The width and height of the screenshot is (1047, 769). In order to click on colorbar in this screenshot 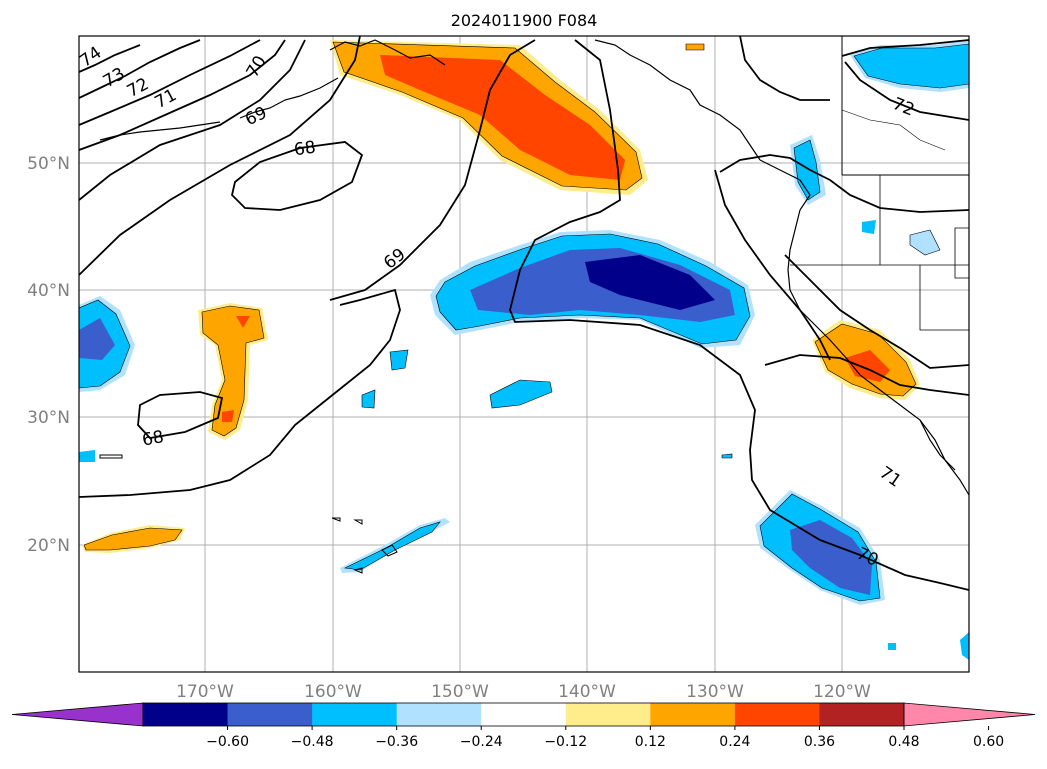, I will do `click(523, 716)`.